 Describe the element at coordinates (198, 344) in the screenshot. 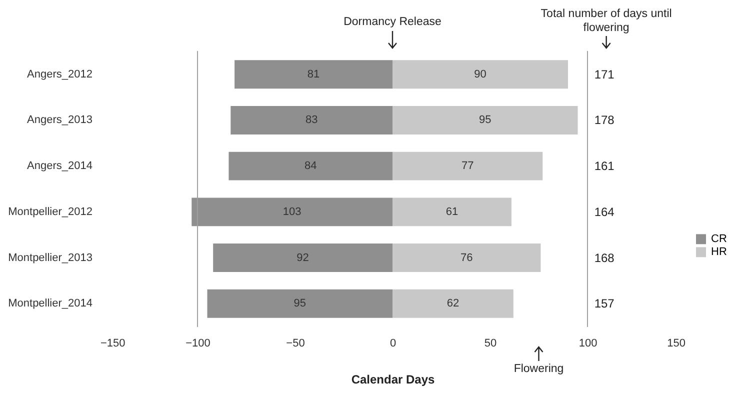

I see `x-tick-label: −100` at that location.